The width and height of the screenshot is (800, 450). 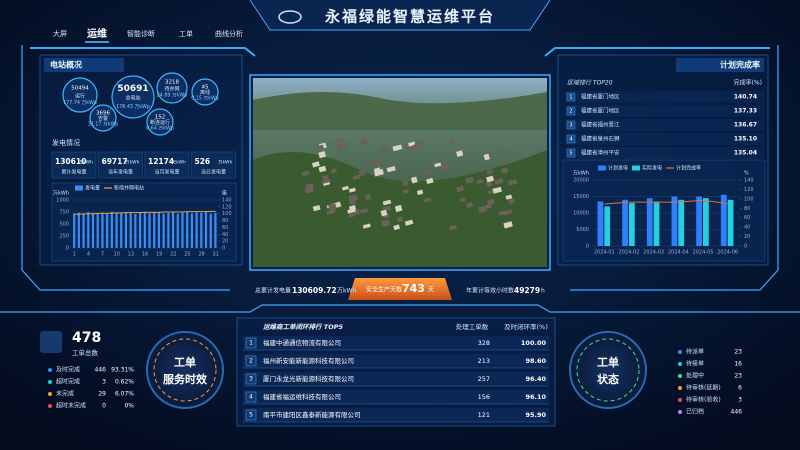 What do you see at coordinates (745, 97) in the screenshot?
I see `rank-value: 140.74` at bounding box center [745, 97].